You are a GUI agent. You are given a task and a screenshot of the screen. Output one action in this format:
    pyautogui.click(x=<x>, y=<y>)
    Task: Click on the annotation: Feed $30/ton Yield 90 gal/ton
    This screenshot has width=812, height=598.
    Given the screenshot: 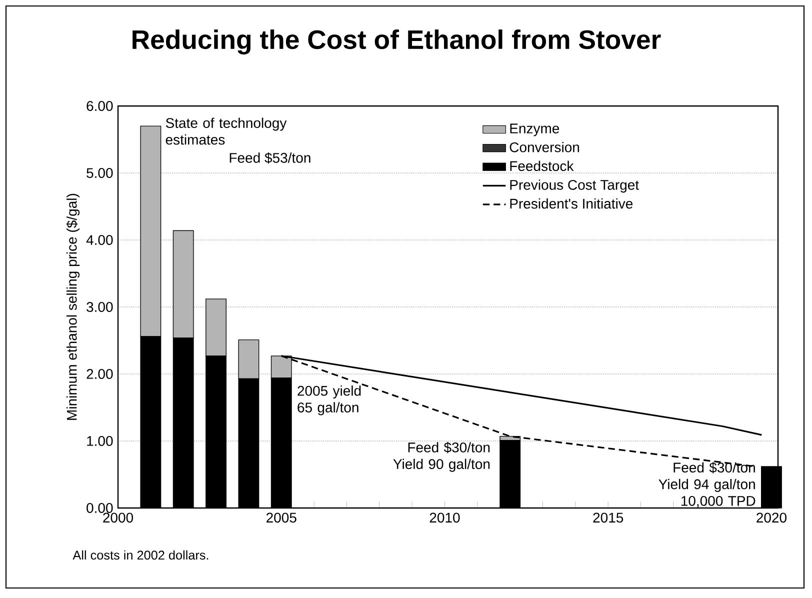 What is the action you would take?
    pyautogui.click(x=441, y=457)
    